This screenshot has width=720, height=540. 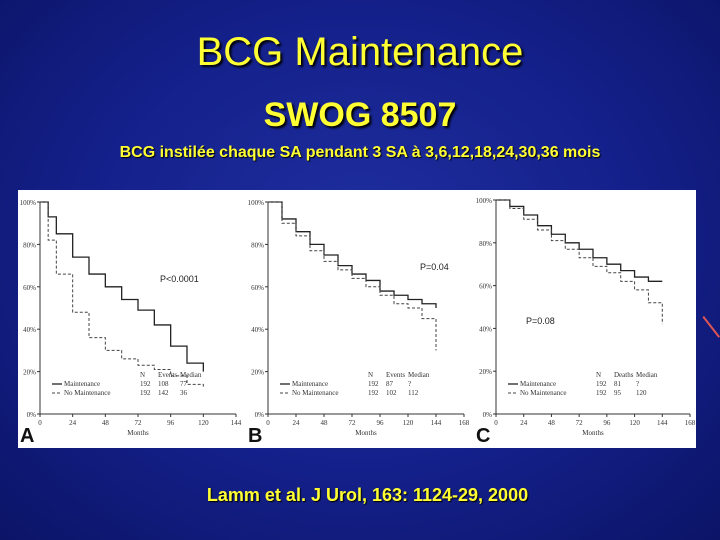 What do you see at coordinates (163, 393) in the screenshot?
I see `legend-value: 142` at bounding box center [163, 393].